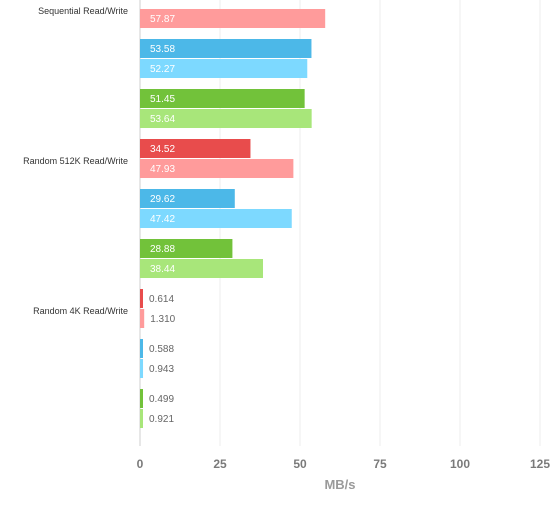  I want to click on x-tick-label-0: 0, so click(140, 464).